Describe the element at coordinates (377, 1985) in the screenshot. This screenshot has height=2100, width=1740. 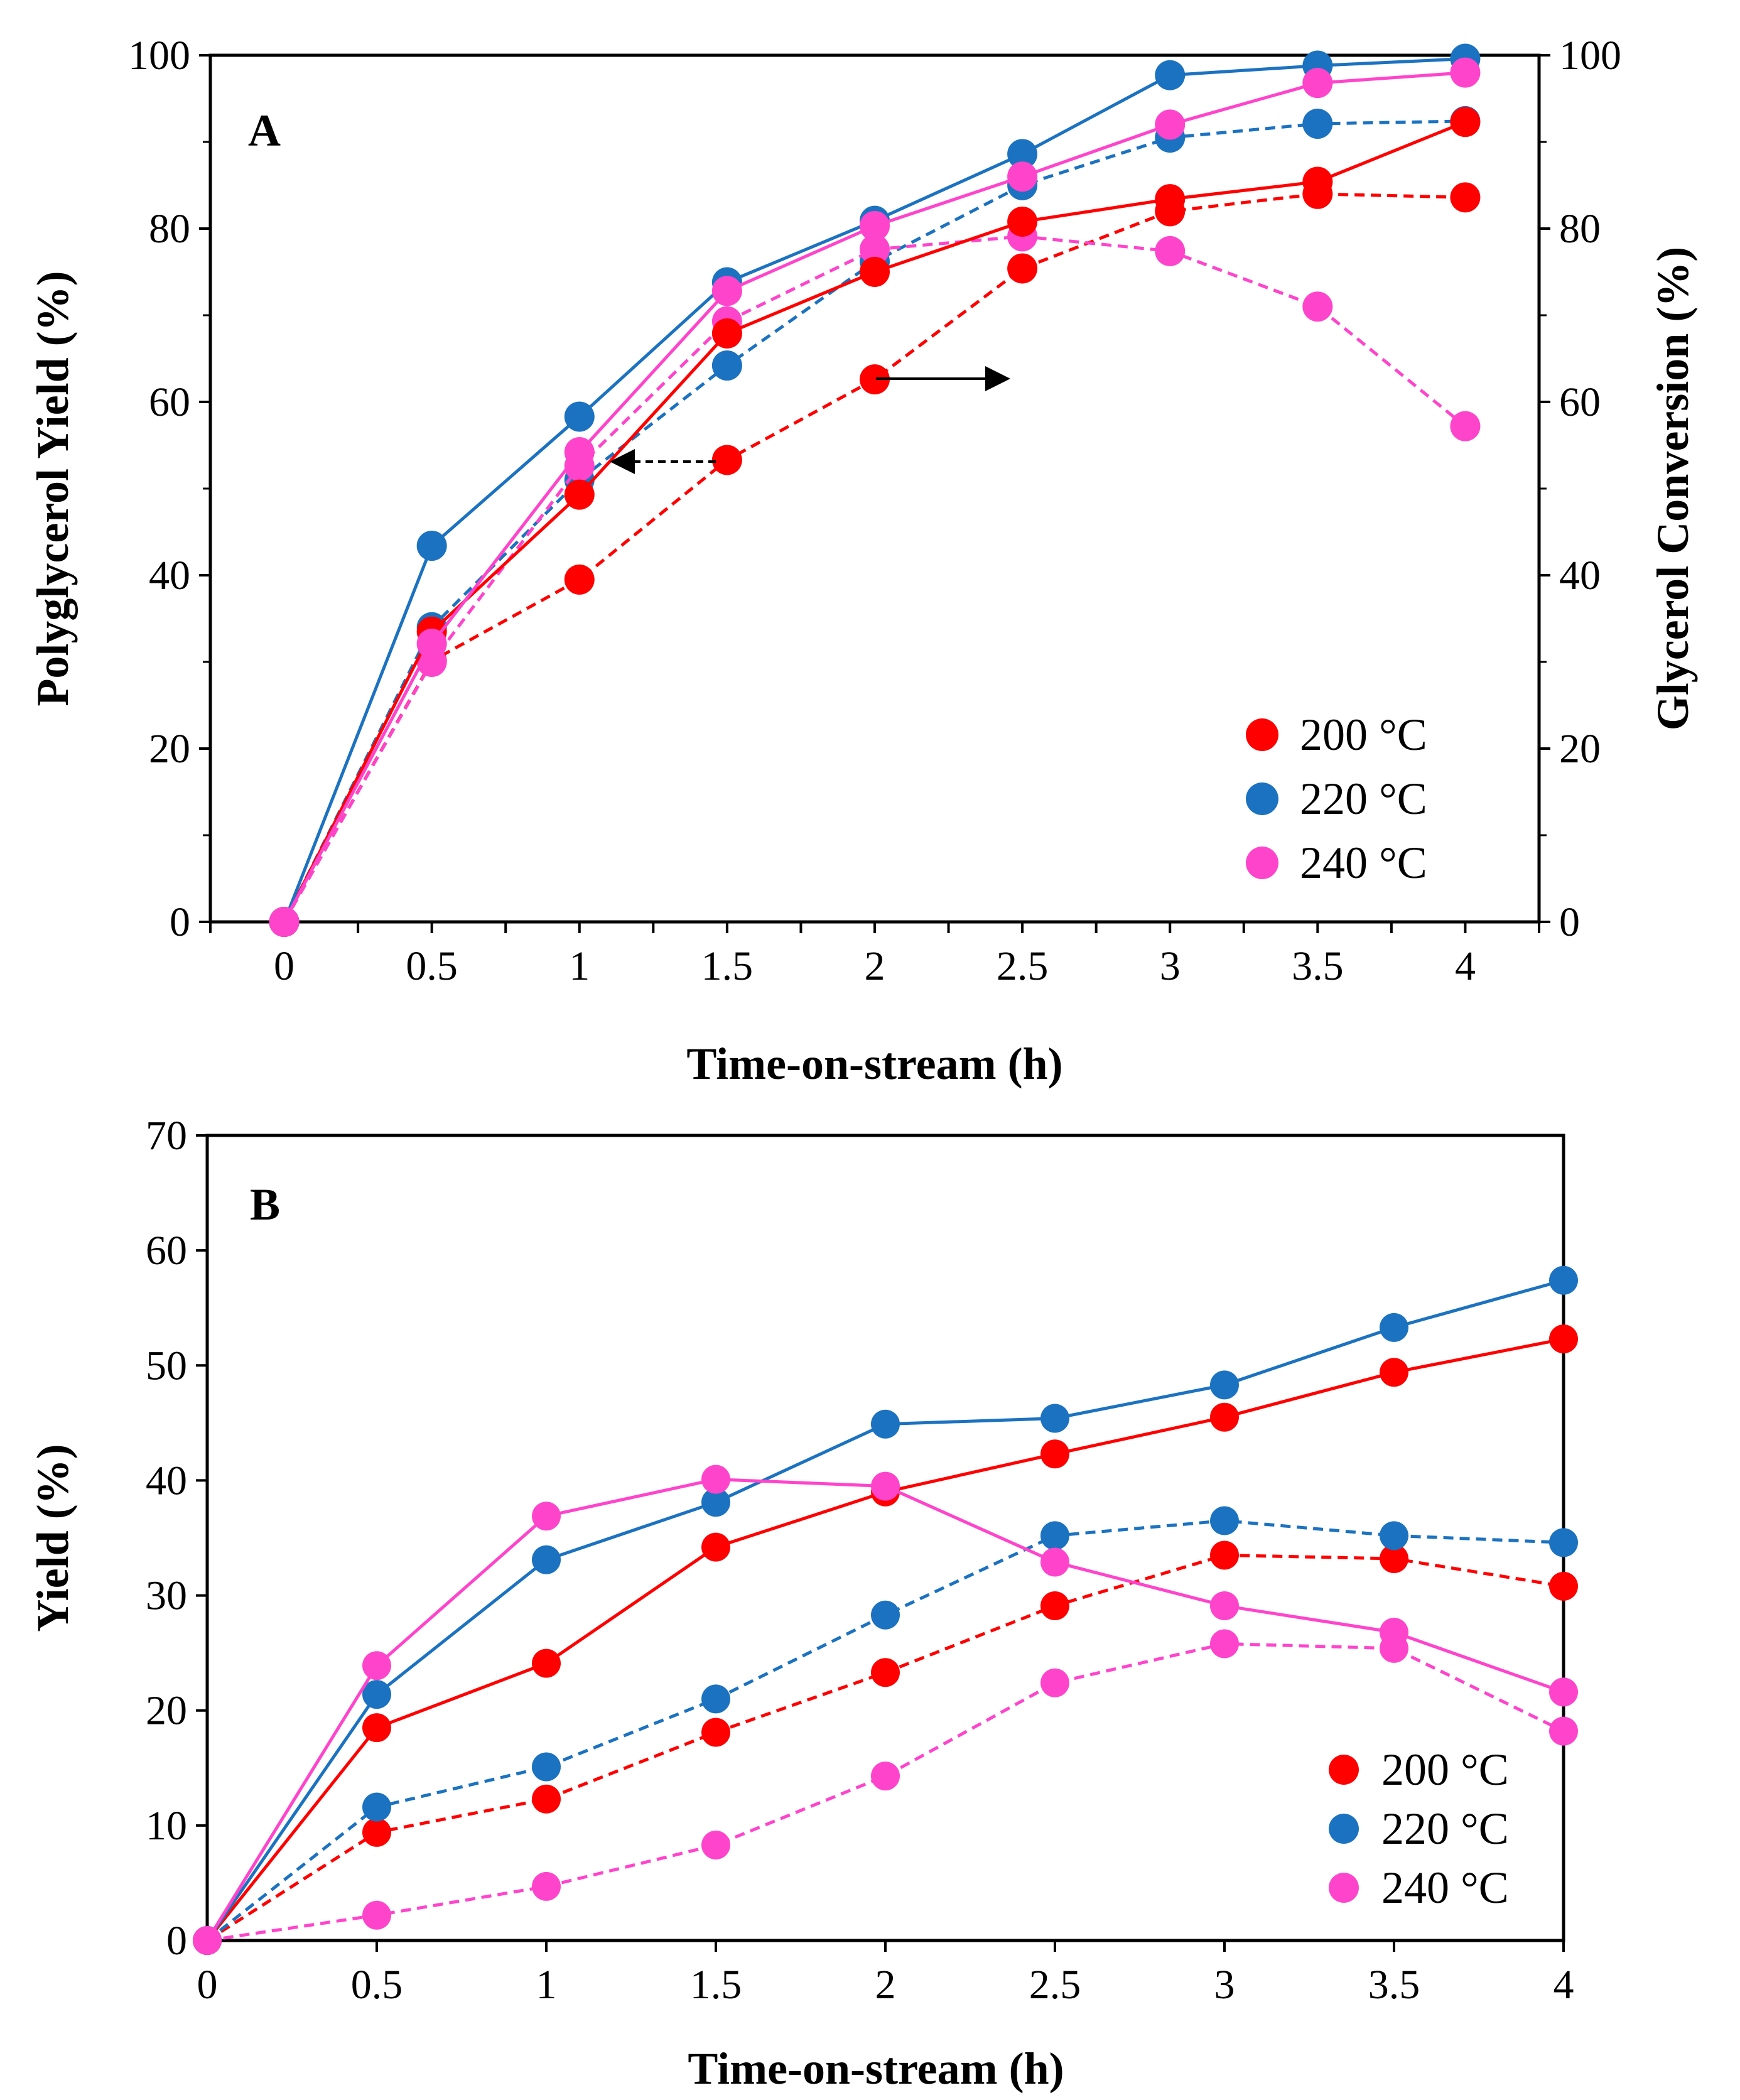
I see `x-tick-label-b-1: 0.5` at that location.